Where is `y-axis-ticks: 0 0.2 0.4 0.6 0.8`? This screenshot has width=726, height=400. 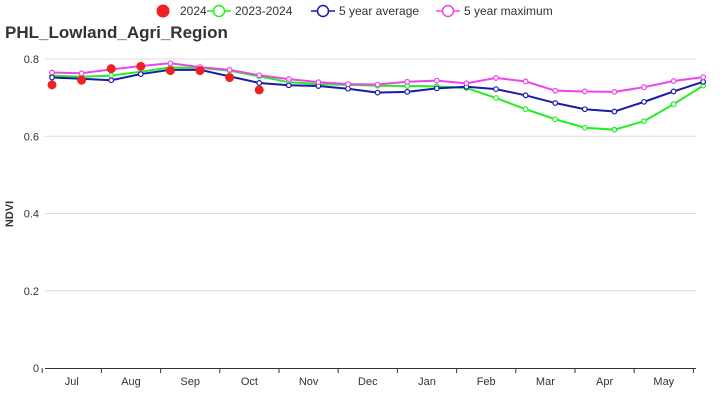 y-axis-ticks: 0 0.2 0.4 0.6 0.8 is located at coordinates (31, 214).